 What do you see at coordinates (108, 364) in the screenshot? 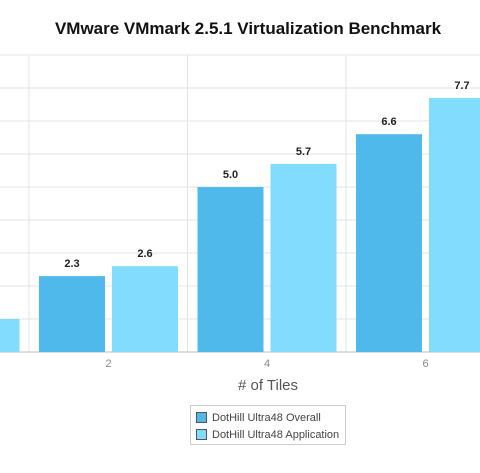
I see `x-tick-label: 2` at bounding box center [108, 364].